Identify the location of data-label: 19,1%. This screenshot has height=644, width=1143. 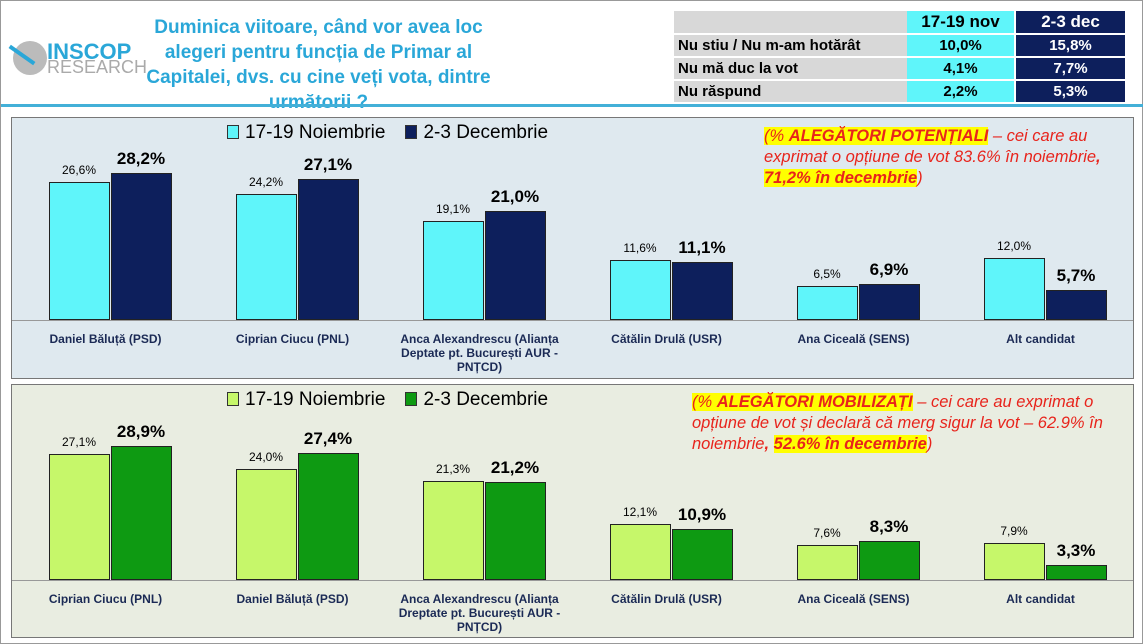
(453, 208).